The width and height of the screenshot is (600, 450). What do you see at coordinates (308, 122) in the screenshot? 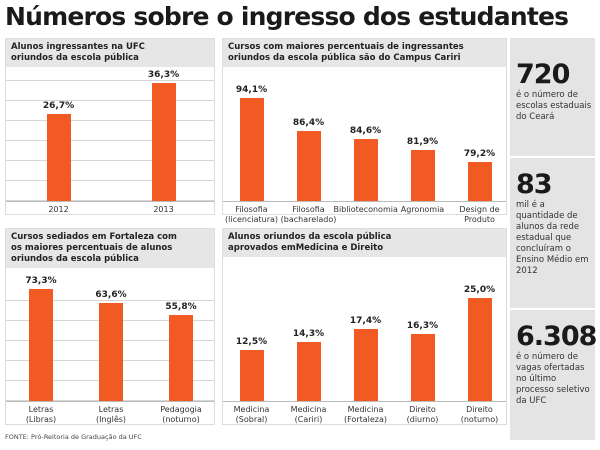
I see `value-label: 86,4%` at bounding box center [308, 122].